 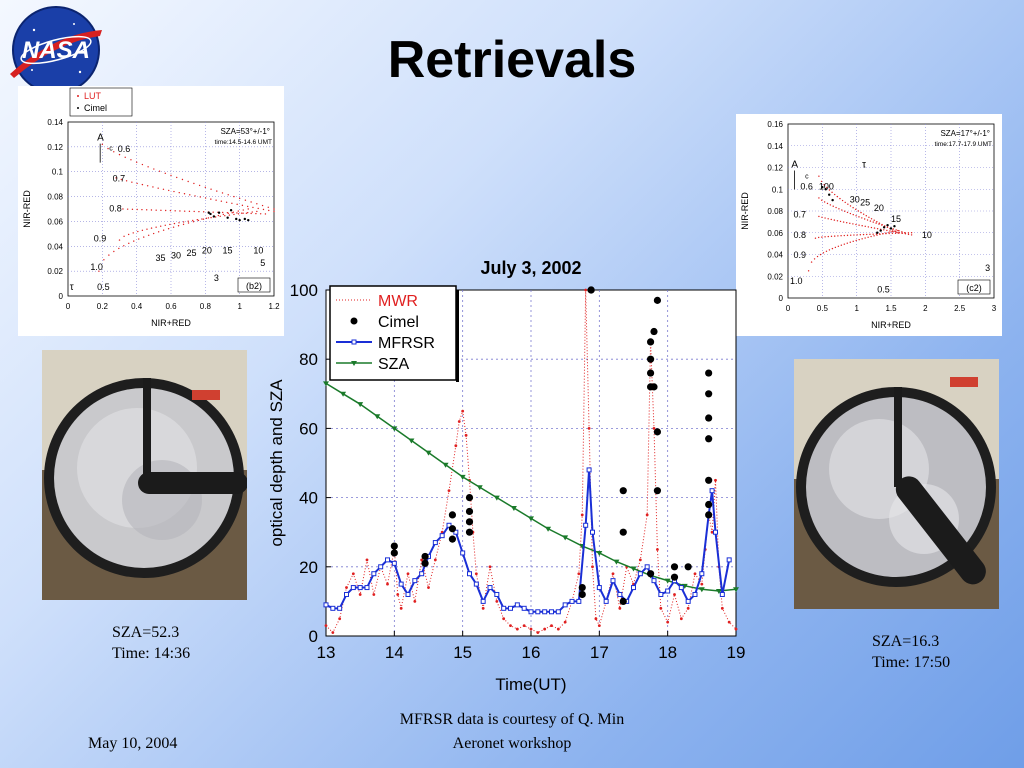 What do you see at coordinates (462, 652) in the screenshot?
I see `x-tick-label: 15` at bounding box center [462, 652].